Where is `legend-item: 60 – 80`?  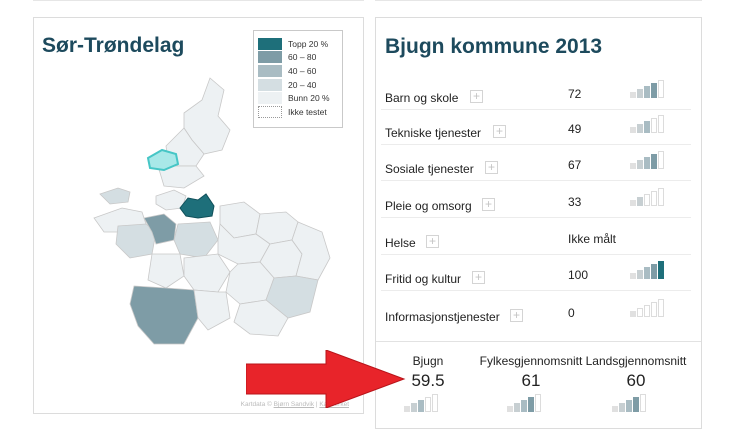 legend-item: 60 – 80 is located at coordinates (298, 58).